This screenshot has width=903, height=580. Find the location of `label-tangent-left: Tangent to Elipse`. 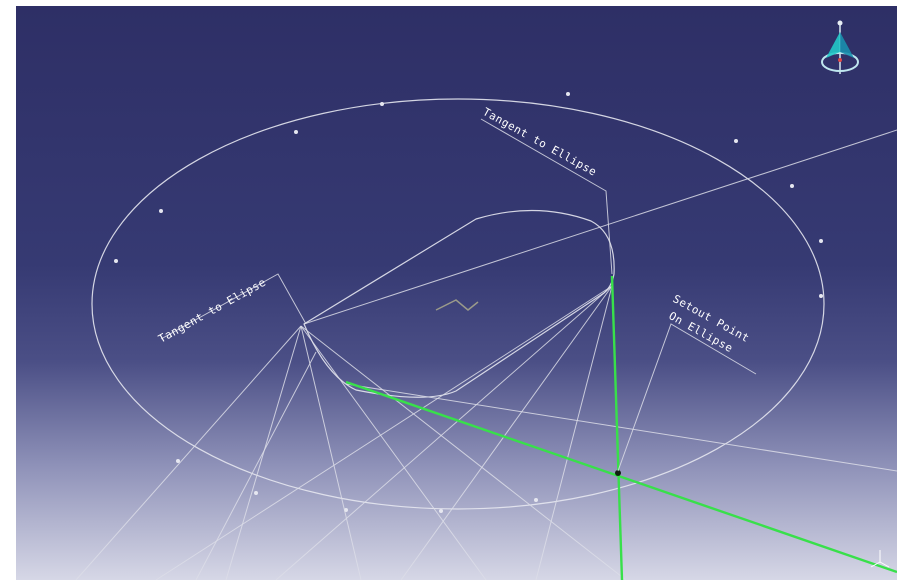

label-tangent-left: Tangent to Elipse is located at coordinates (212, 311).